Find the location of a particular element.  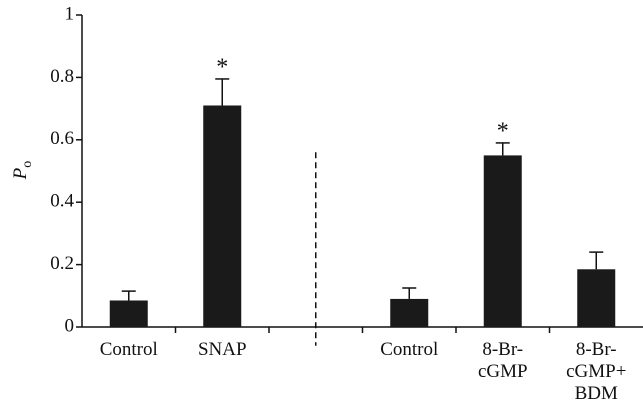

y-label-main: P is located at coordinates (20, 173).